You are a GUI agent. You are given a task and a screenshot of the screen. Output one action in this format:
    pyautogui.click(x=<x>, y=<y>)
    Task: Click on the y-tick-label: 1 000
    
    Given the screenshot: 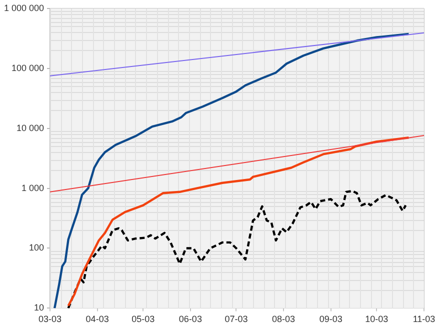 What is the action you would take?
    pyautogui.click(x=32, y=187)
    